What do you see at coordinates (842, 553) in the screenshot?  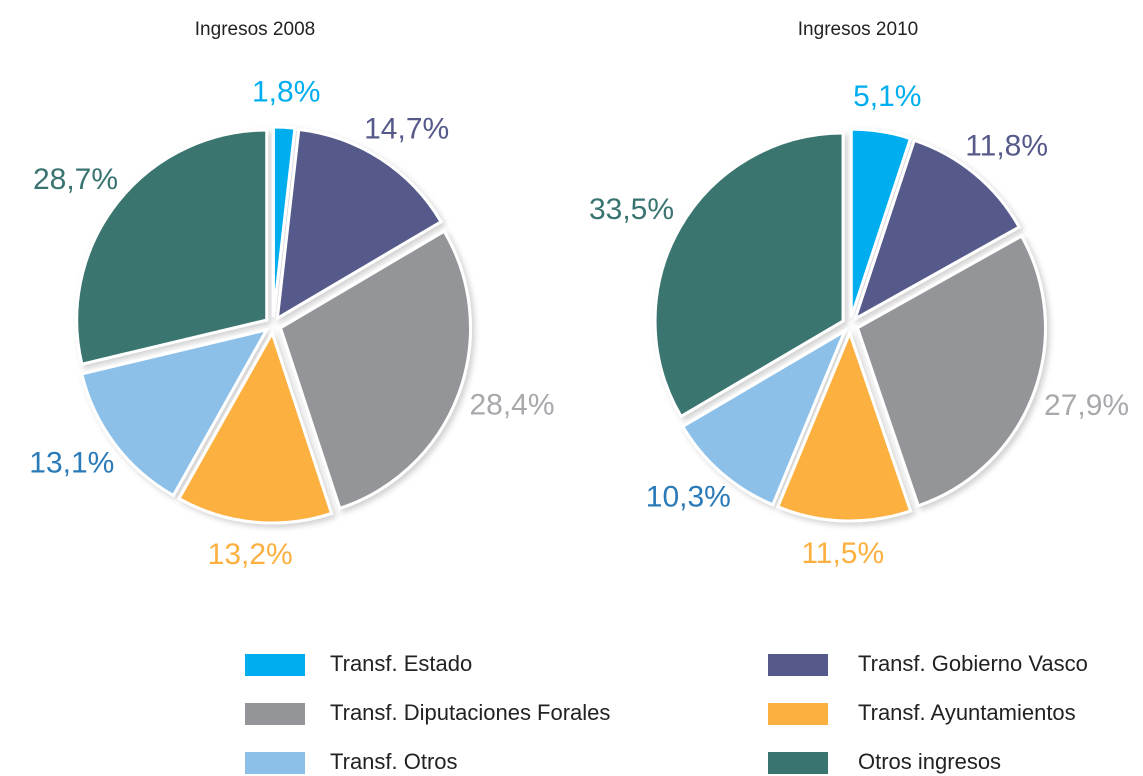 I see `value-label: 11,5%` at bounding box center [842, 553].